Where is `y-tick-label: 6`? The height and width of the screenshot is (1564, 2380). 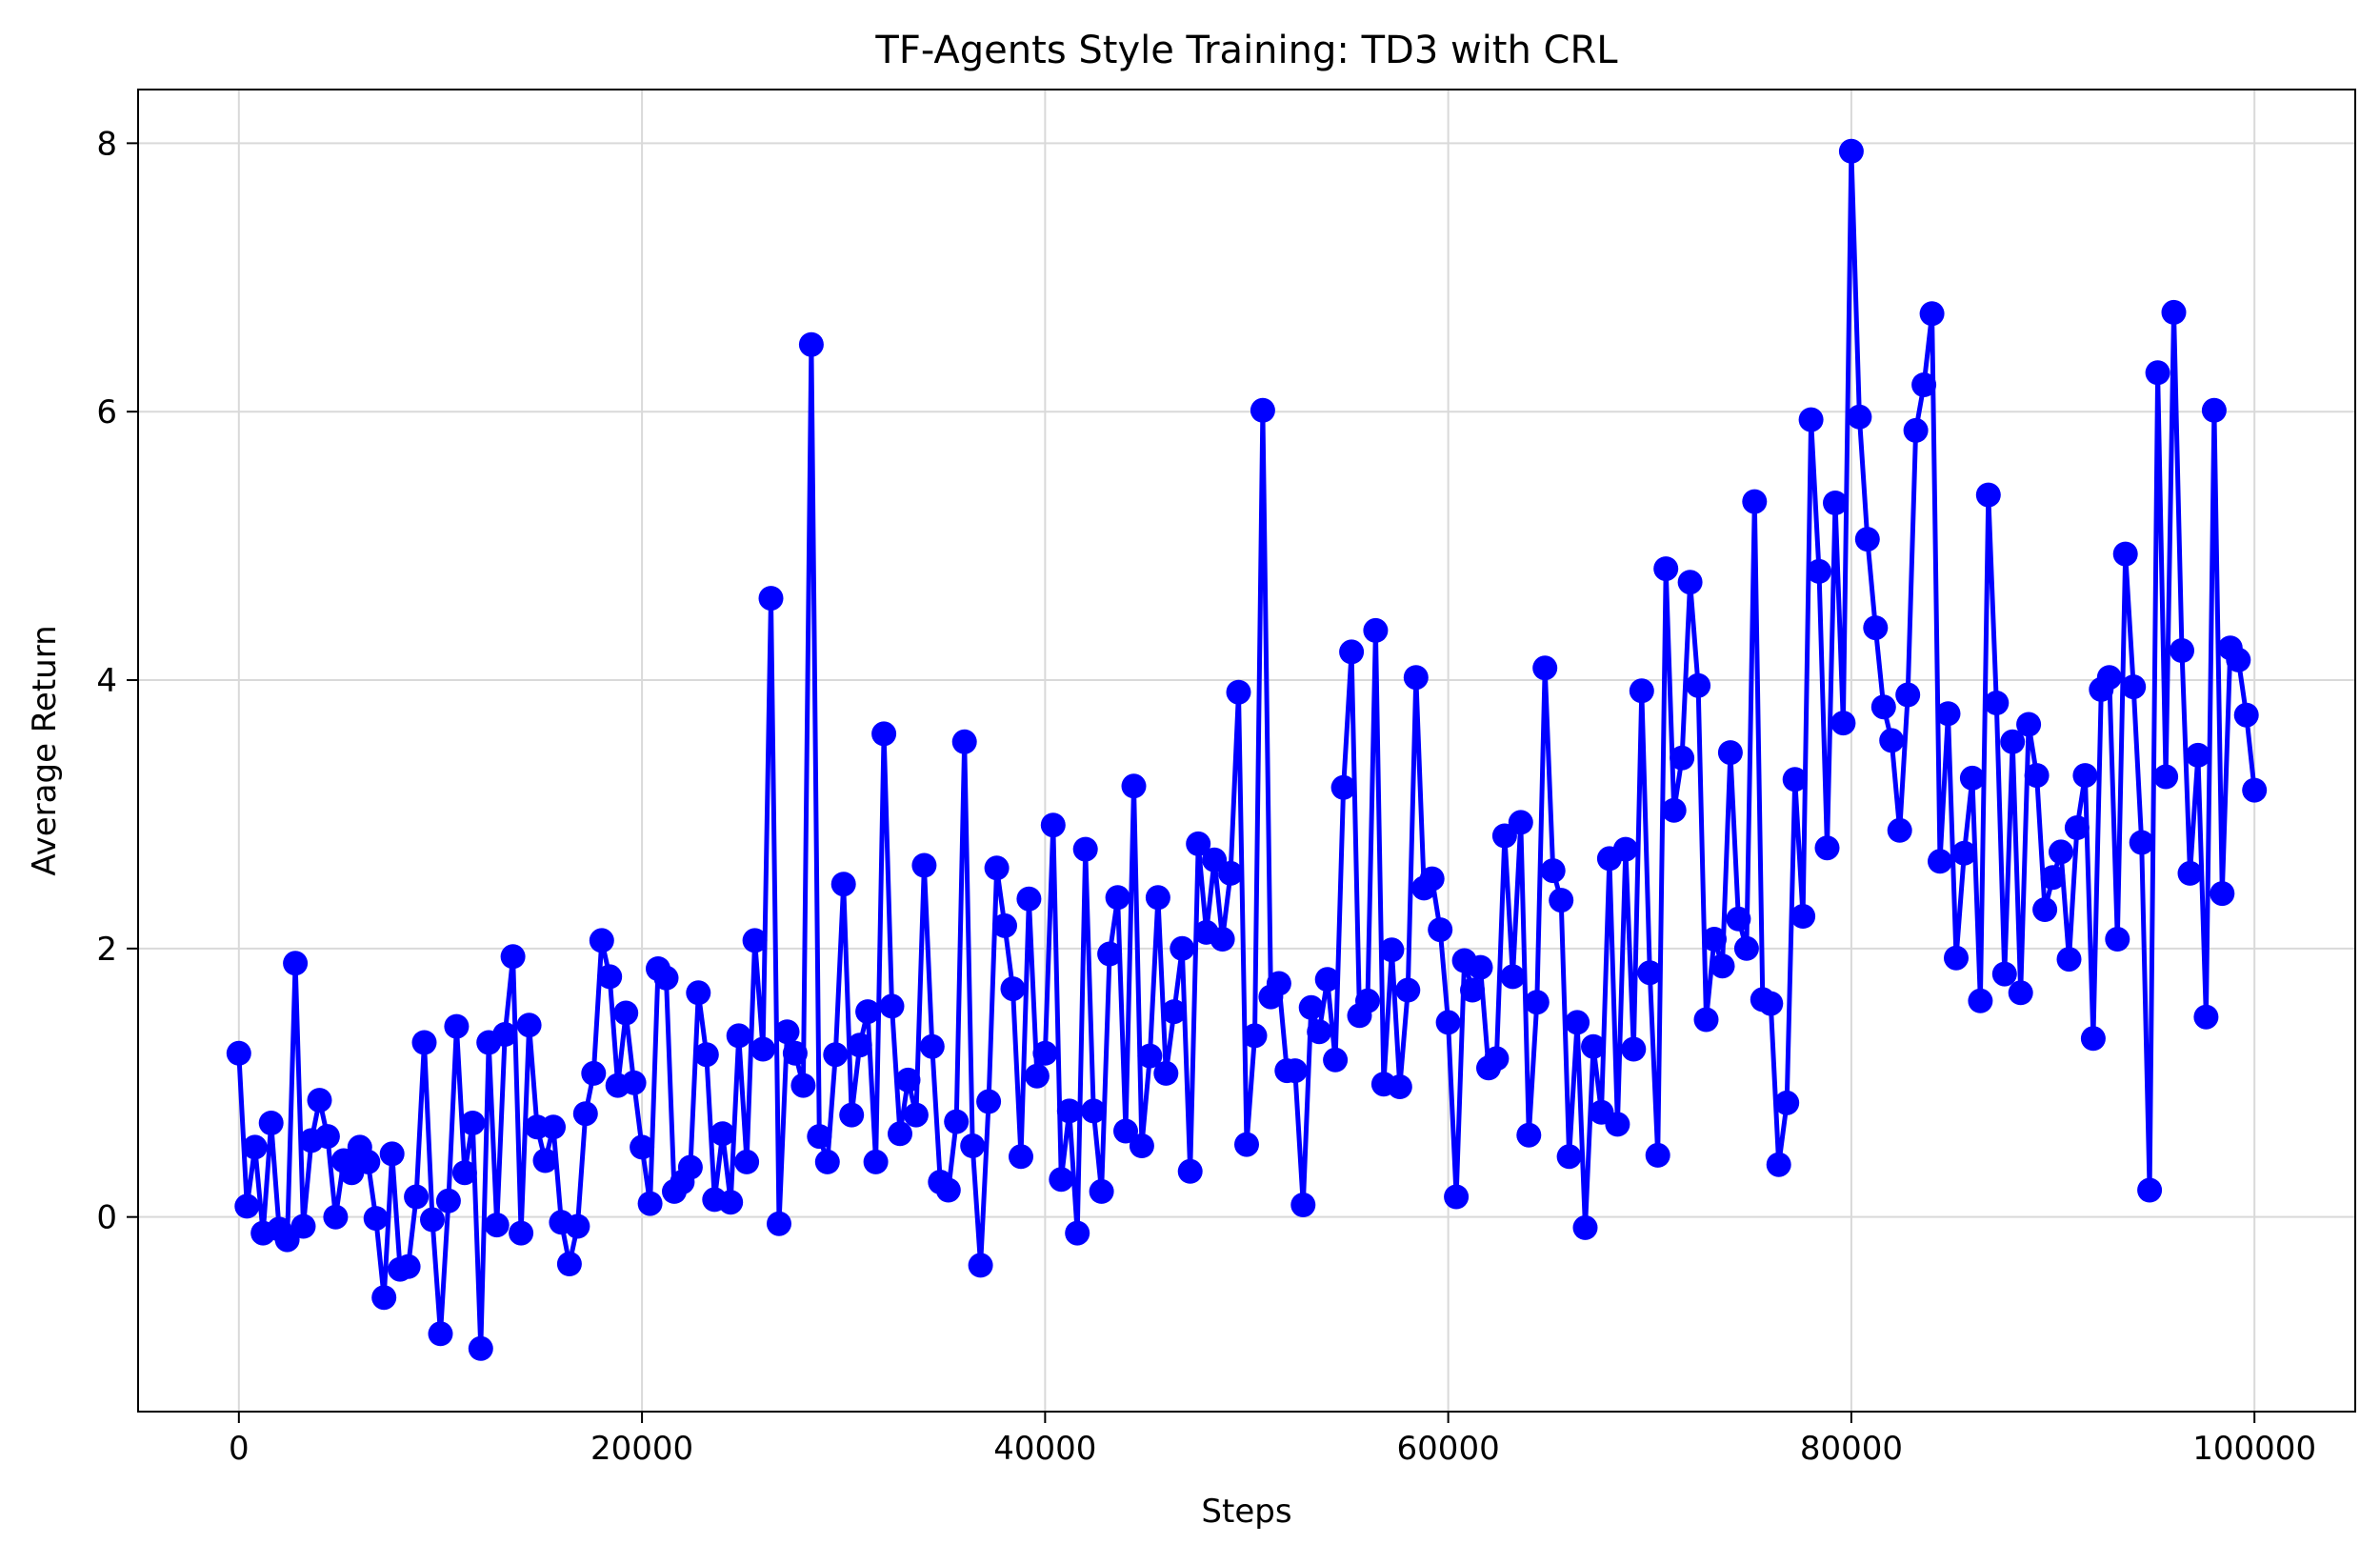
y-tick-label: 6 is located at coordinates (106, 412).